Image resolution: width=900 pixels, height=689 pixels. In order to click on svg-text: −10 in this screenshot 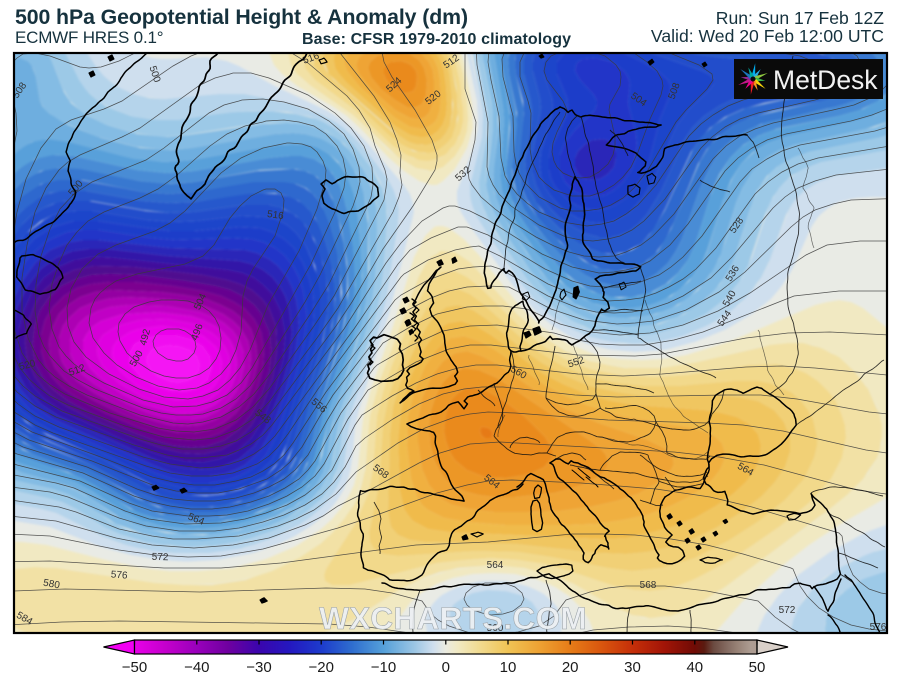, I will do `click(383, 667)`.